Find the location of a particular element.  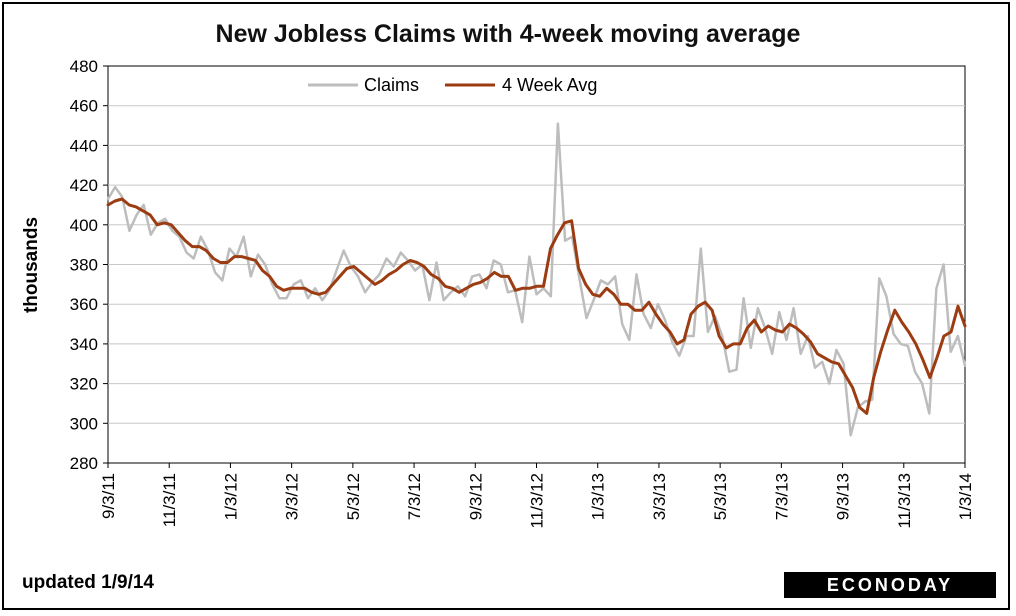

legend-label-4-week-avg: 4 Week Avg is located at coordinates (549, 85).